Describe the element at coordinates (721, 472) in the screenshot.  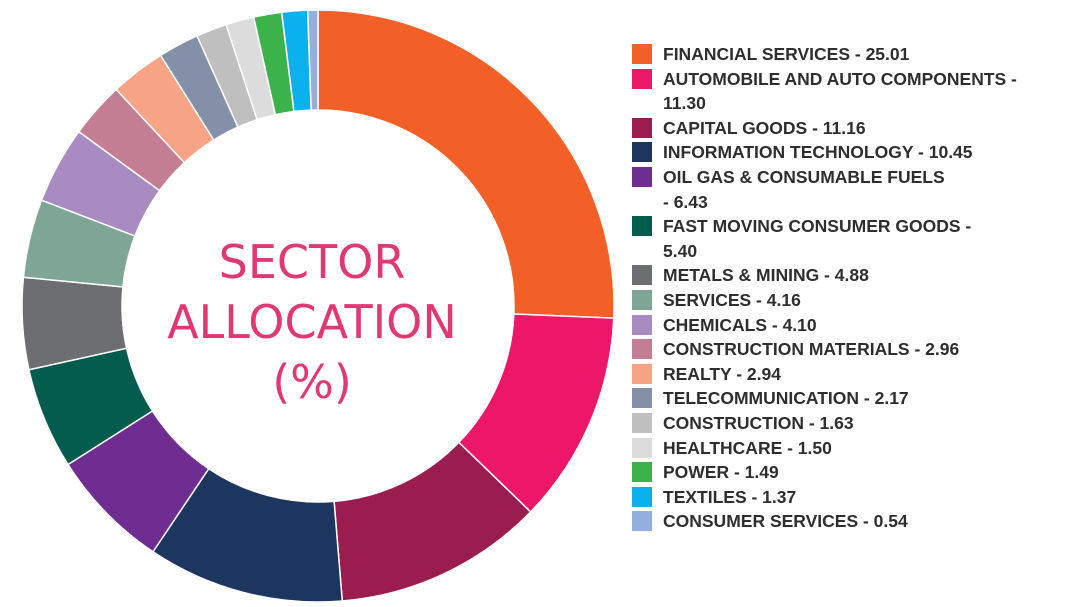
I see `legend-label: POWER - 1.49` at that location.